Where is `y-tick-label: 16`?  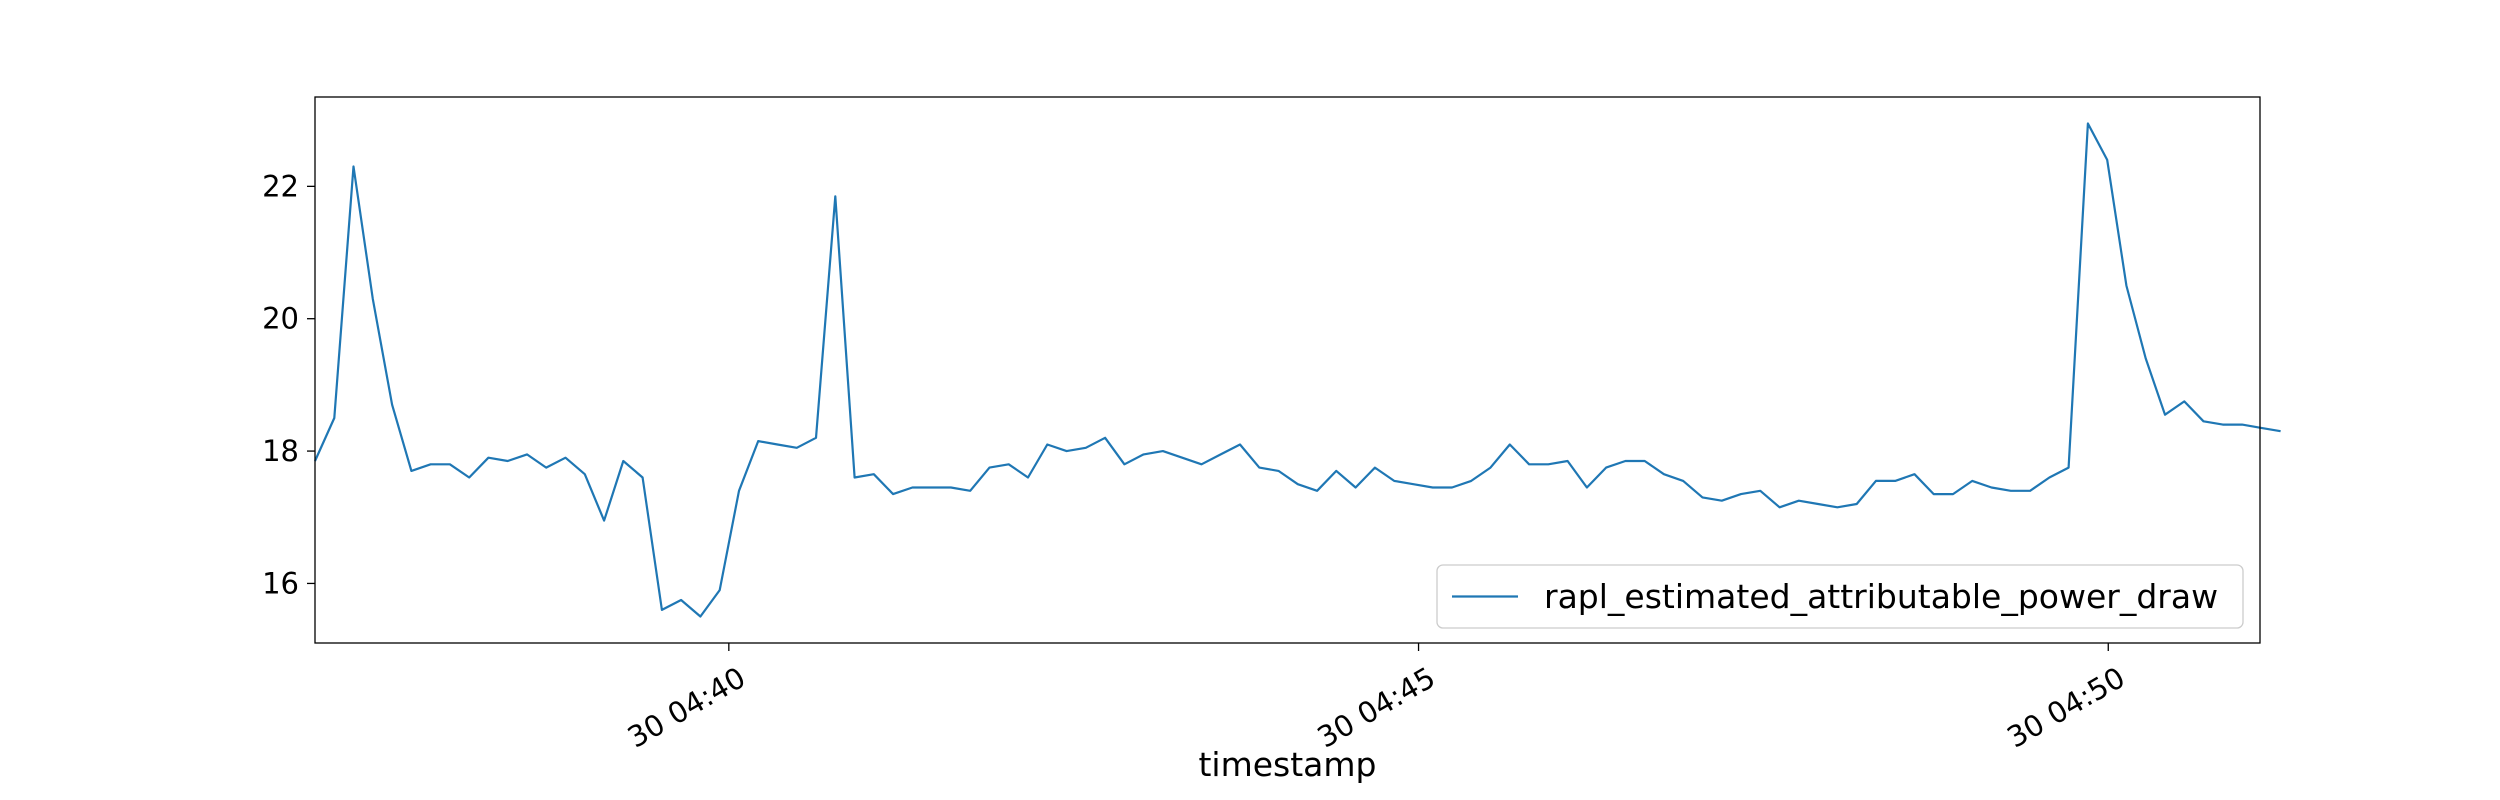
y-tick-label: 16 is located at coordinates (280, 583).